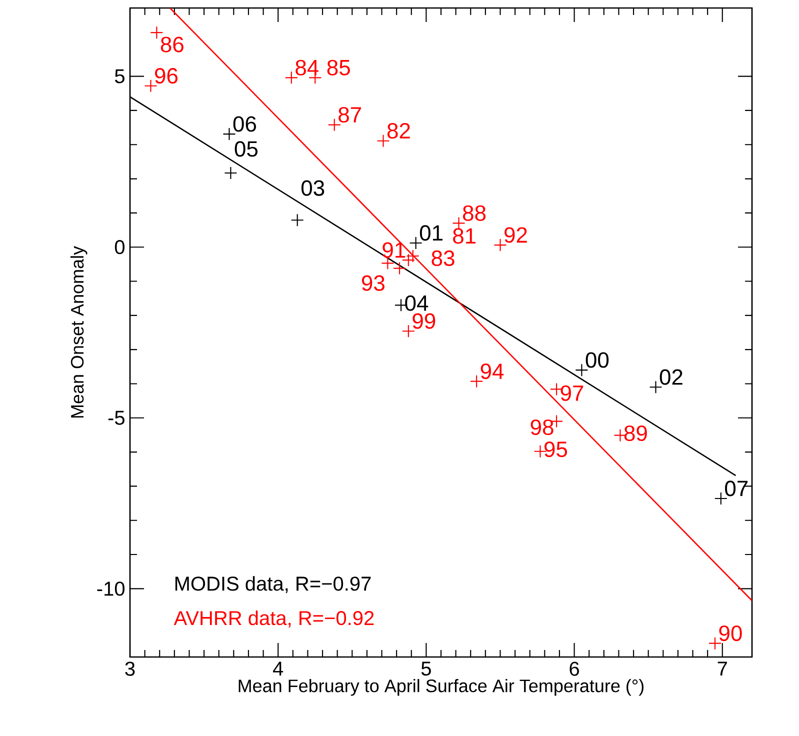 Image resolution: width=799 pixels, height=736 pixels. Describe the element at coordinates (441, 687) in the screenshot. I see `x-axis-title: Mean February to April Surface Air Temperature (°)` at that location.